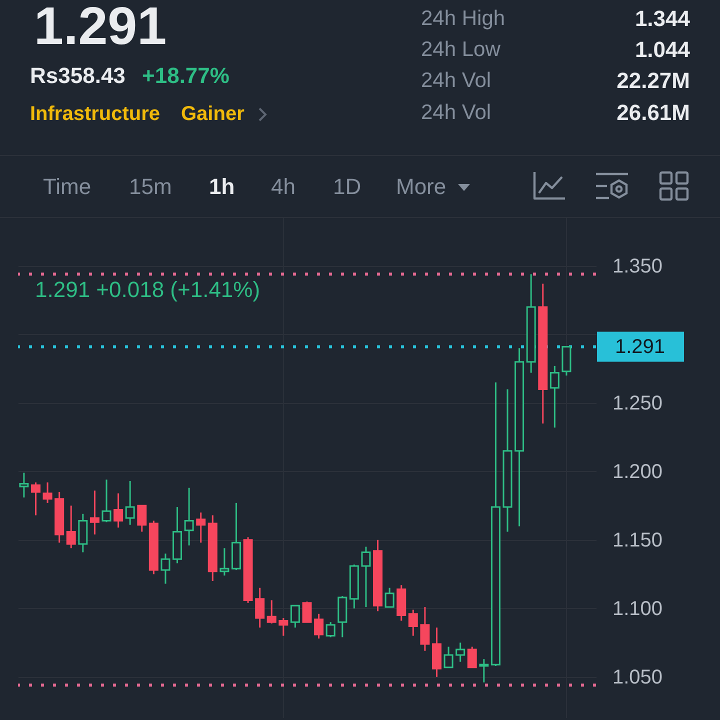 The width and height of the screenshot is (720, 720). I want to click on text: 1.044, so click(662, 49).